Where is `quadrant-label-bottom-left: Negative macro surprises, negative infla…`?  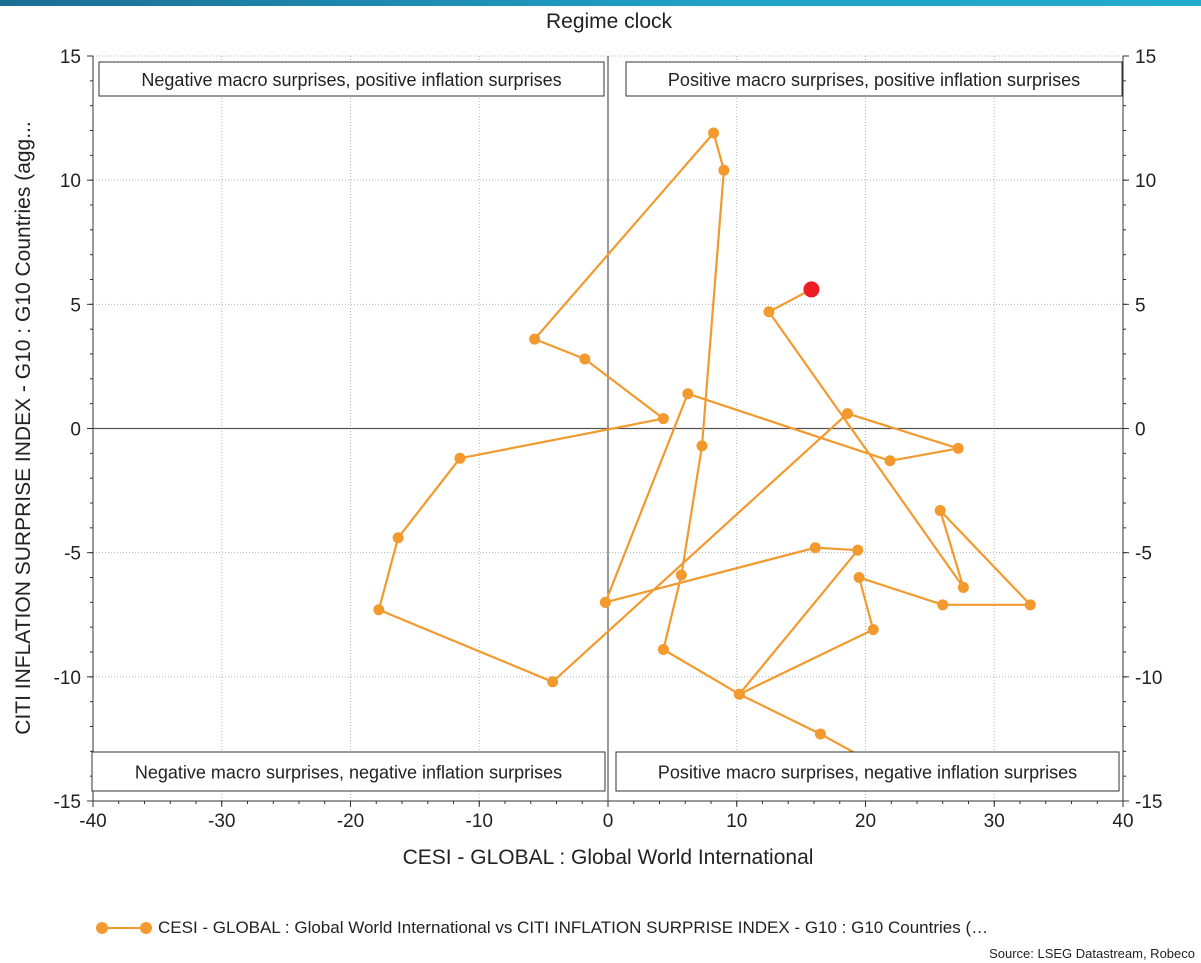 quadrant-label-bottom-left: Negative macro surprises, negative infla… is located at coordinates (348, 773).